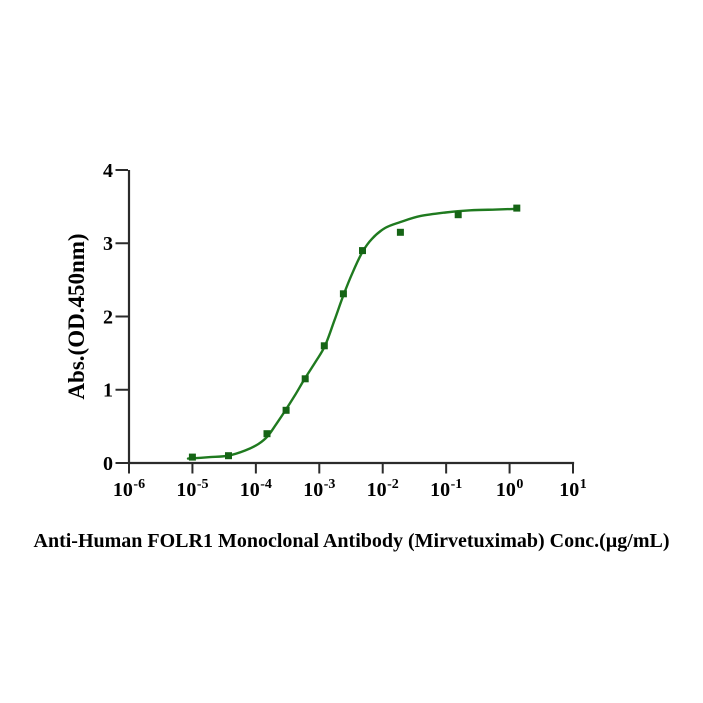 This screenshot has height=703, width=703. What do you see at coordinates (319, 489) in the screenshot?
I see `x-tick-label: 10⁻³` at bounding box center [319, 489].